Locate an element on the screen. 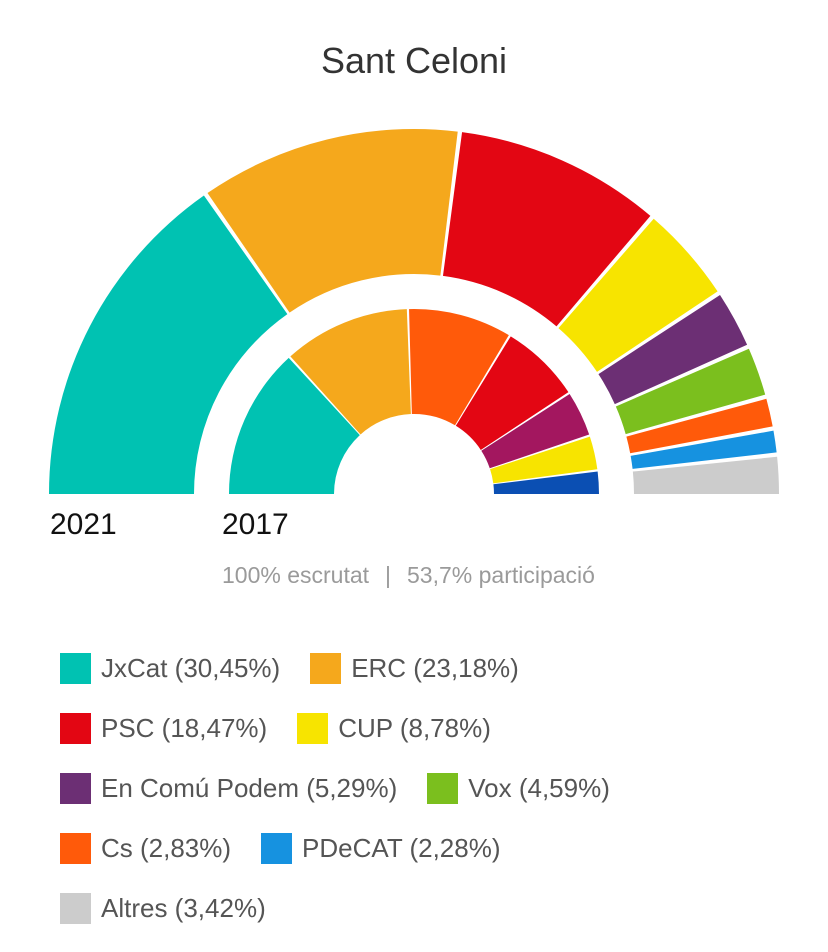  outer-ring-year-label: 2021 is located at coordinates (83, 524).